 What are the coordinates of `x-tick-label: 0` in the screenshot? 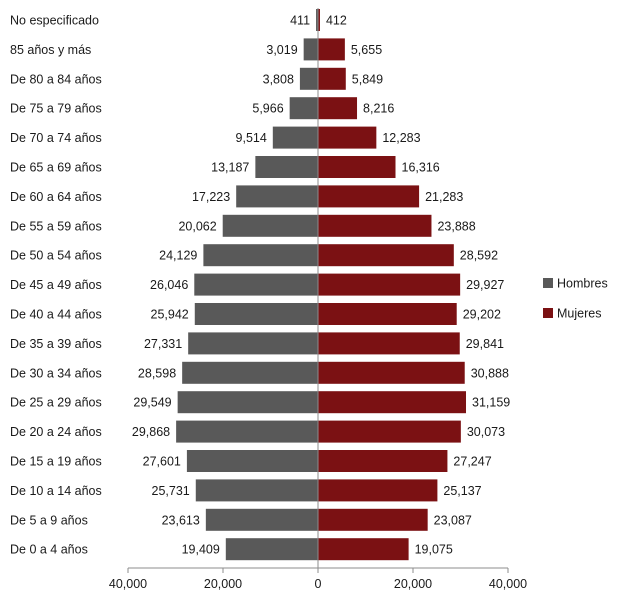 It's located at (318, 584).